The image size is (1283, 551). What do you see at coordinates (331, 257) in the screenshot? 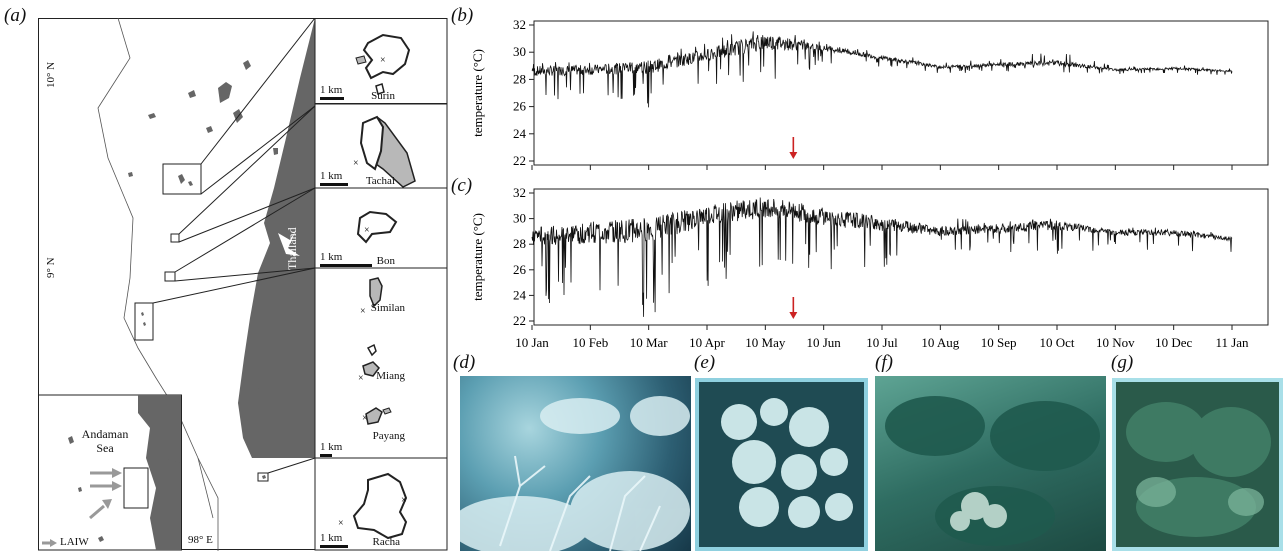
I see `scale-label-bon: 1 km` at bounding box center [331, 257].